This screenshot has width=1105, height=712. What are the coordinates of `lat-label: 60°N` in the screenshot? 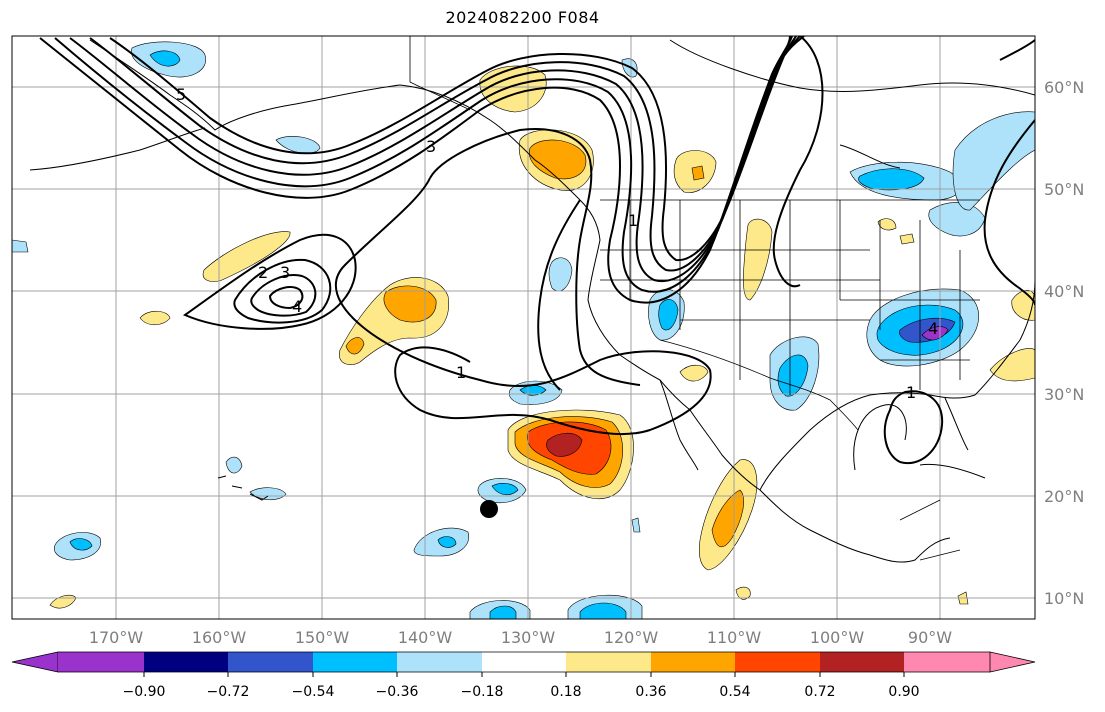 It's located at (1064, 87).